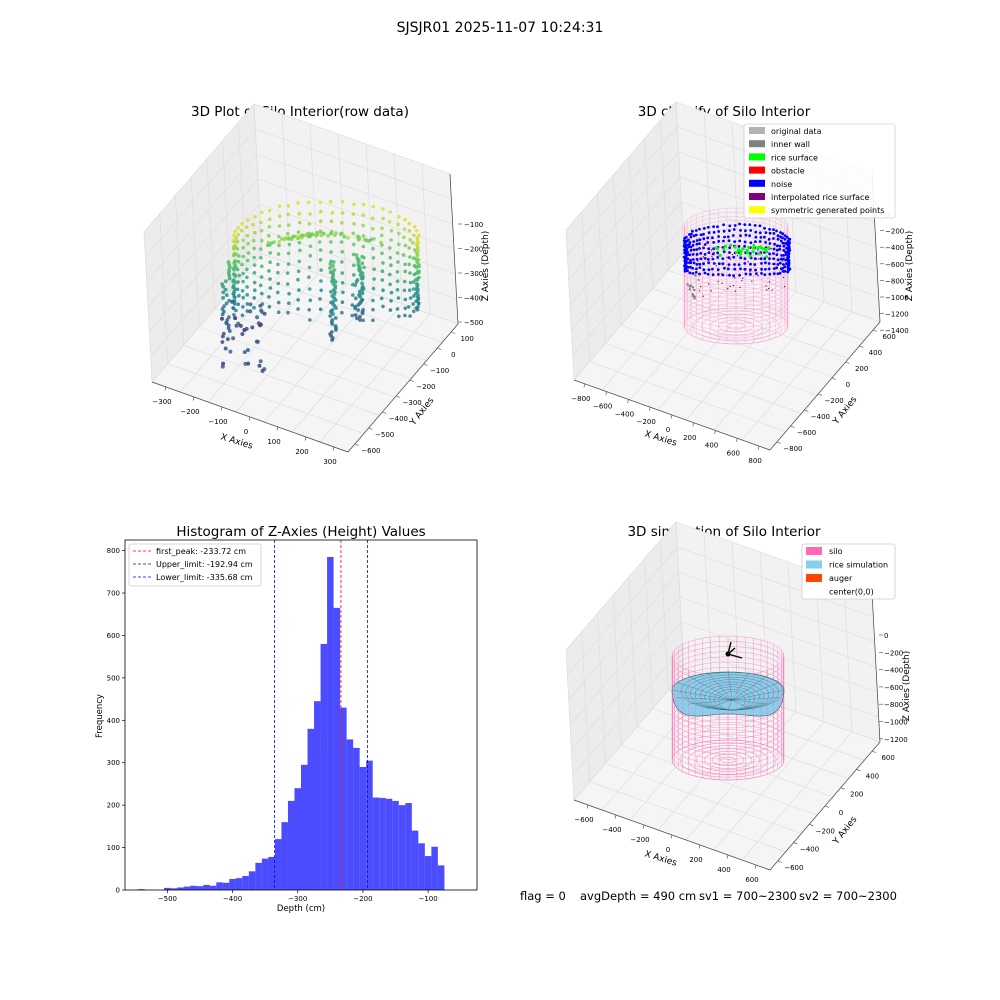  I want to click on y-tick-label: 600, so click(113, 636).